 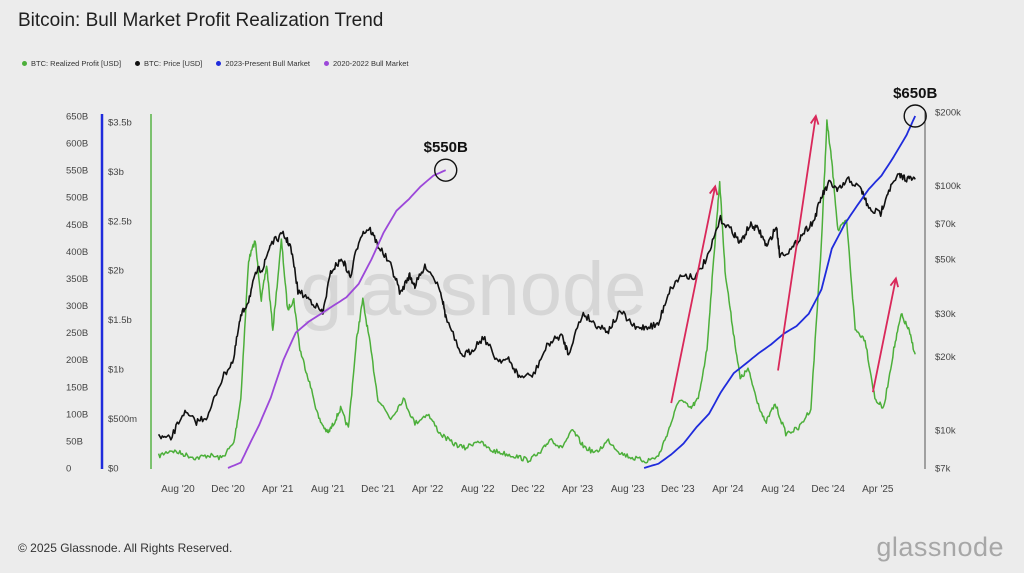 What do you see at coordinates (116, 370) in the screenshot?
I see `y-tick-realized-profit: $1b` at bounding box center [116, 370].